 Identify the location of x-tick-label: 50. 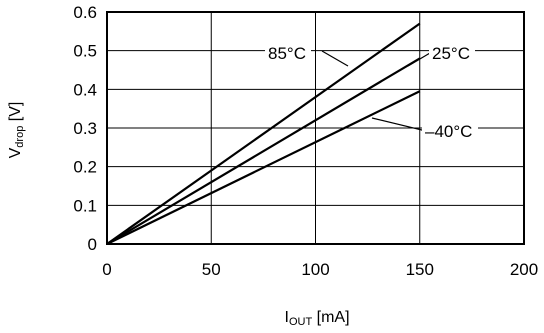
(211, 269).